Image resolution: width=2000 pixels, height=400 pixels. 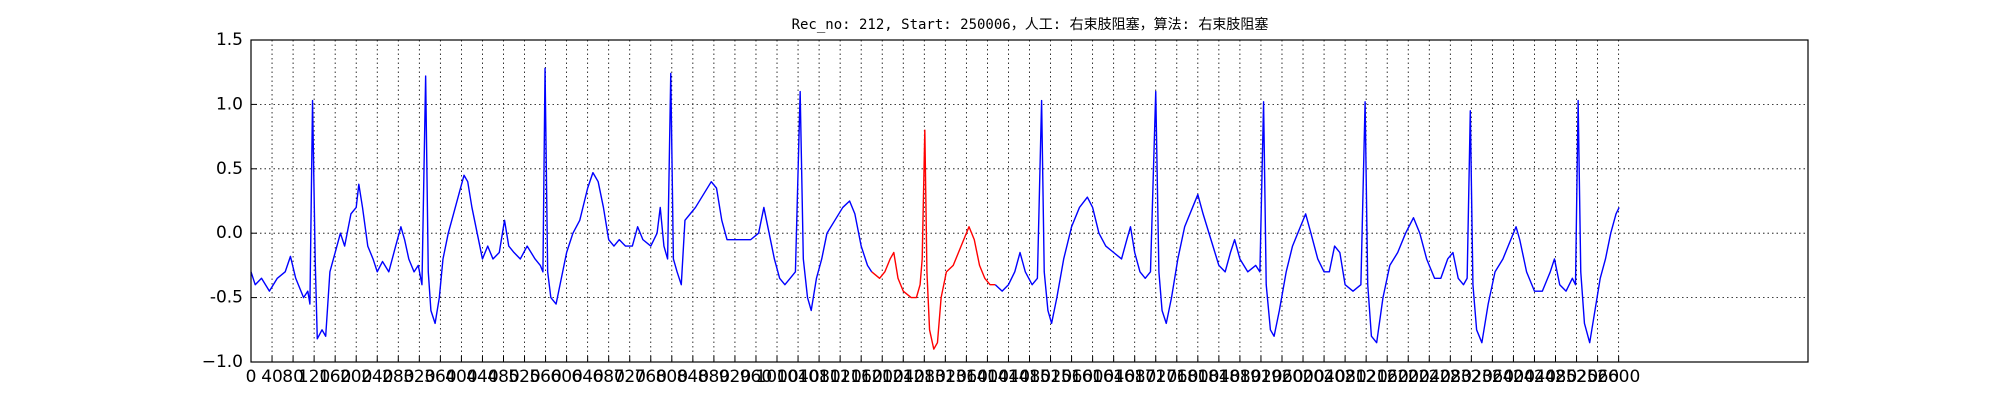 What do you see at coordinates (924, 377) in the screenshot?
I see `x-tick-label: 1280` at bounding box center [924, 377].